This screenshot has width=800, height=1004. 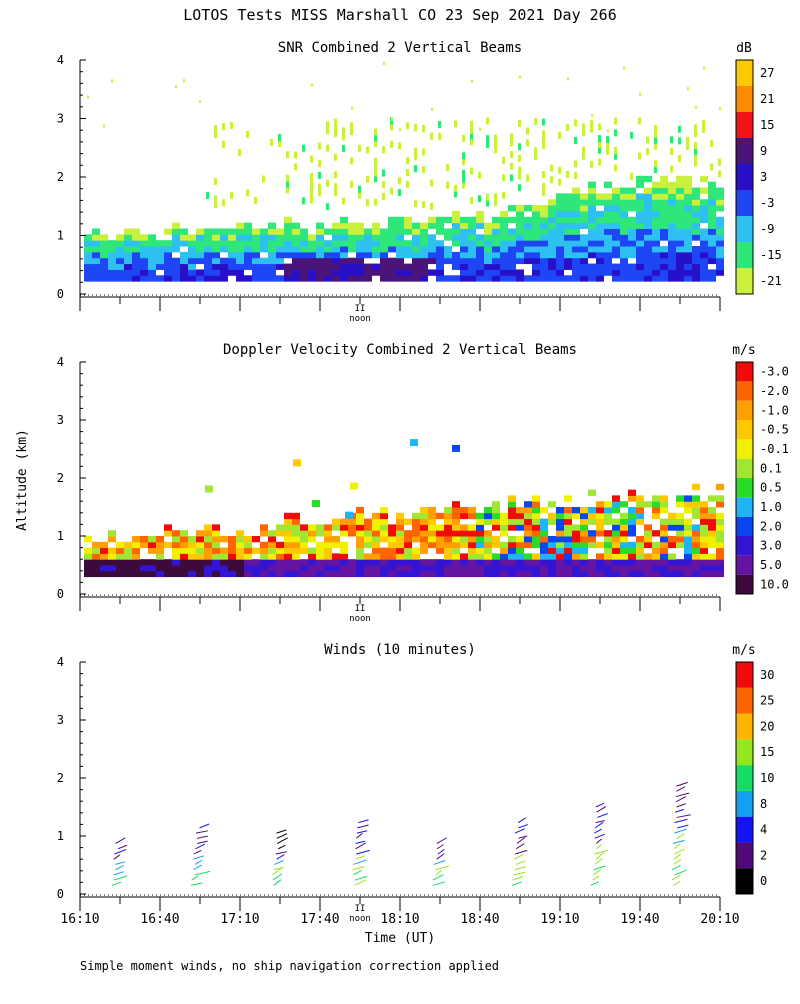 I want to click on colorbar-swatch, so click(x=744, y=726).